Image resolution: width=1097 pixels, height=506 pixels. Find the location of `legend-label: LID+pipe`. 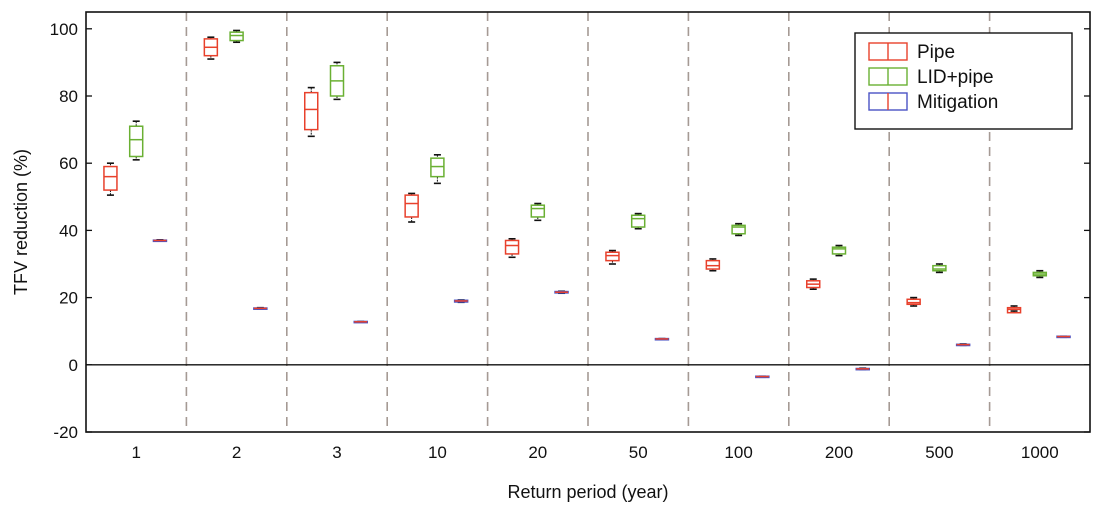

legend-label: LID+pipe is located at coordinates (955, 77).